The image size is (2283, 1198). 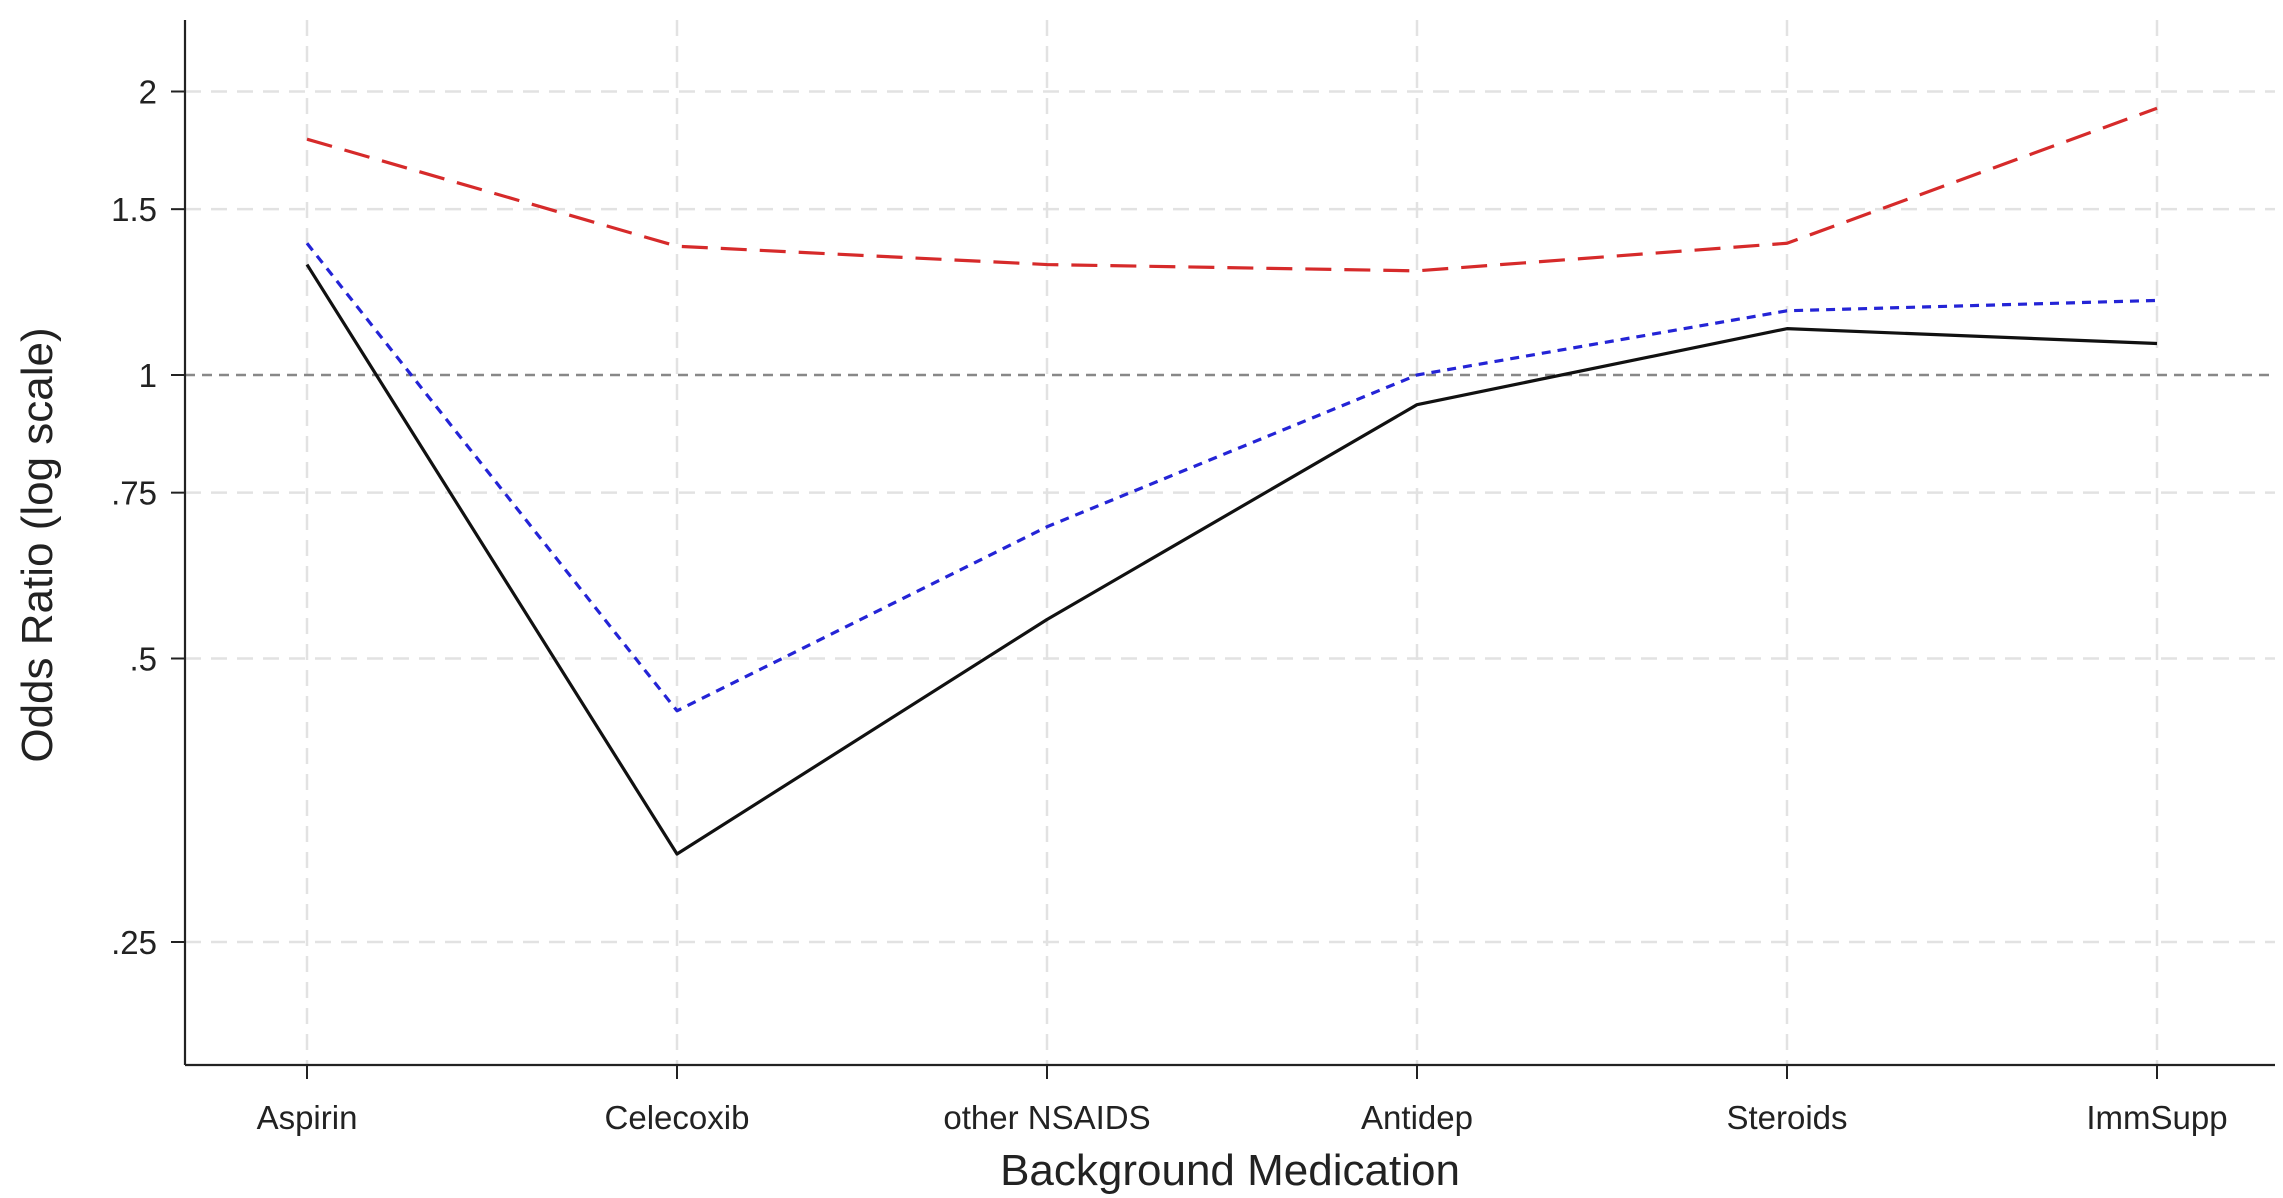 What do you see at coordinates (1417, 1117) in the screenshot?
I see `x-tick-label-antidep: Antidep` at bounding box center [1417, 1117].